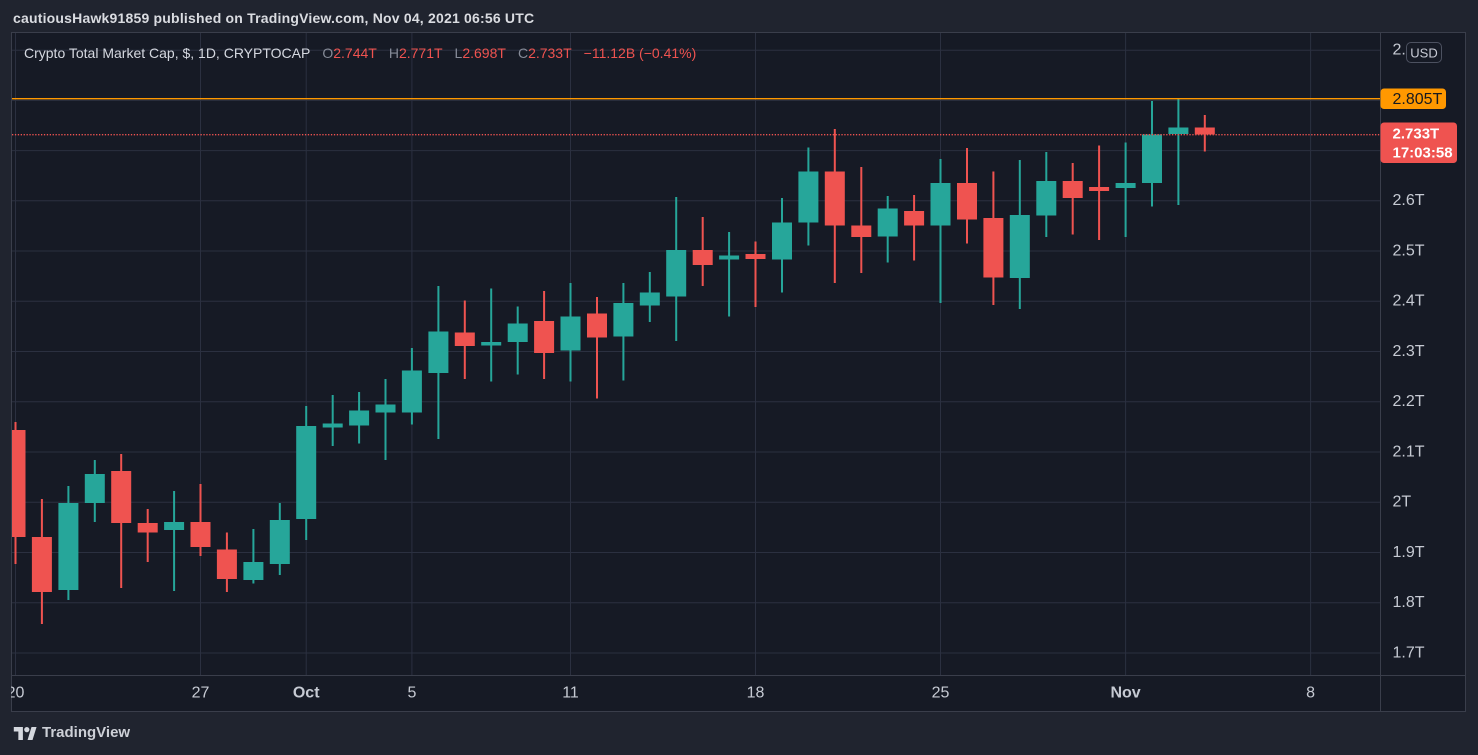  What do you see at coordinates (1423, 153) in the screenshot?
I see `svg-text: 17:03:58` at bounding box center [1423, 153].